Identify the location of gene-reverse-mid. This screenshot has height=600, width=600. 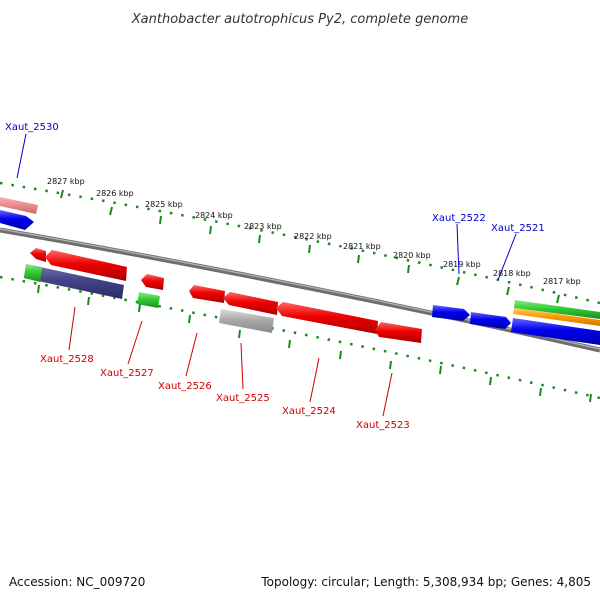
(250, 303).